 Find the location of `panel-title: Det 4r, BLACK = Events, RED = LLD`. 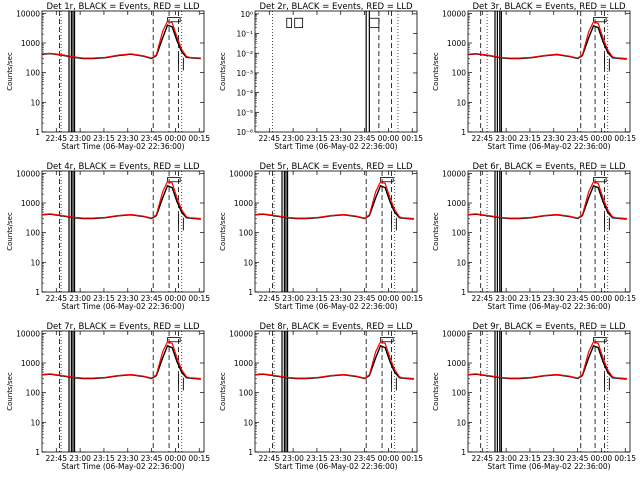

panel-title: Det 4r, BLACK = Events, RED = LLD is located at coordinates (123, 167).